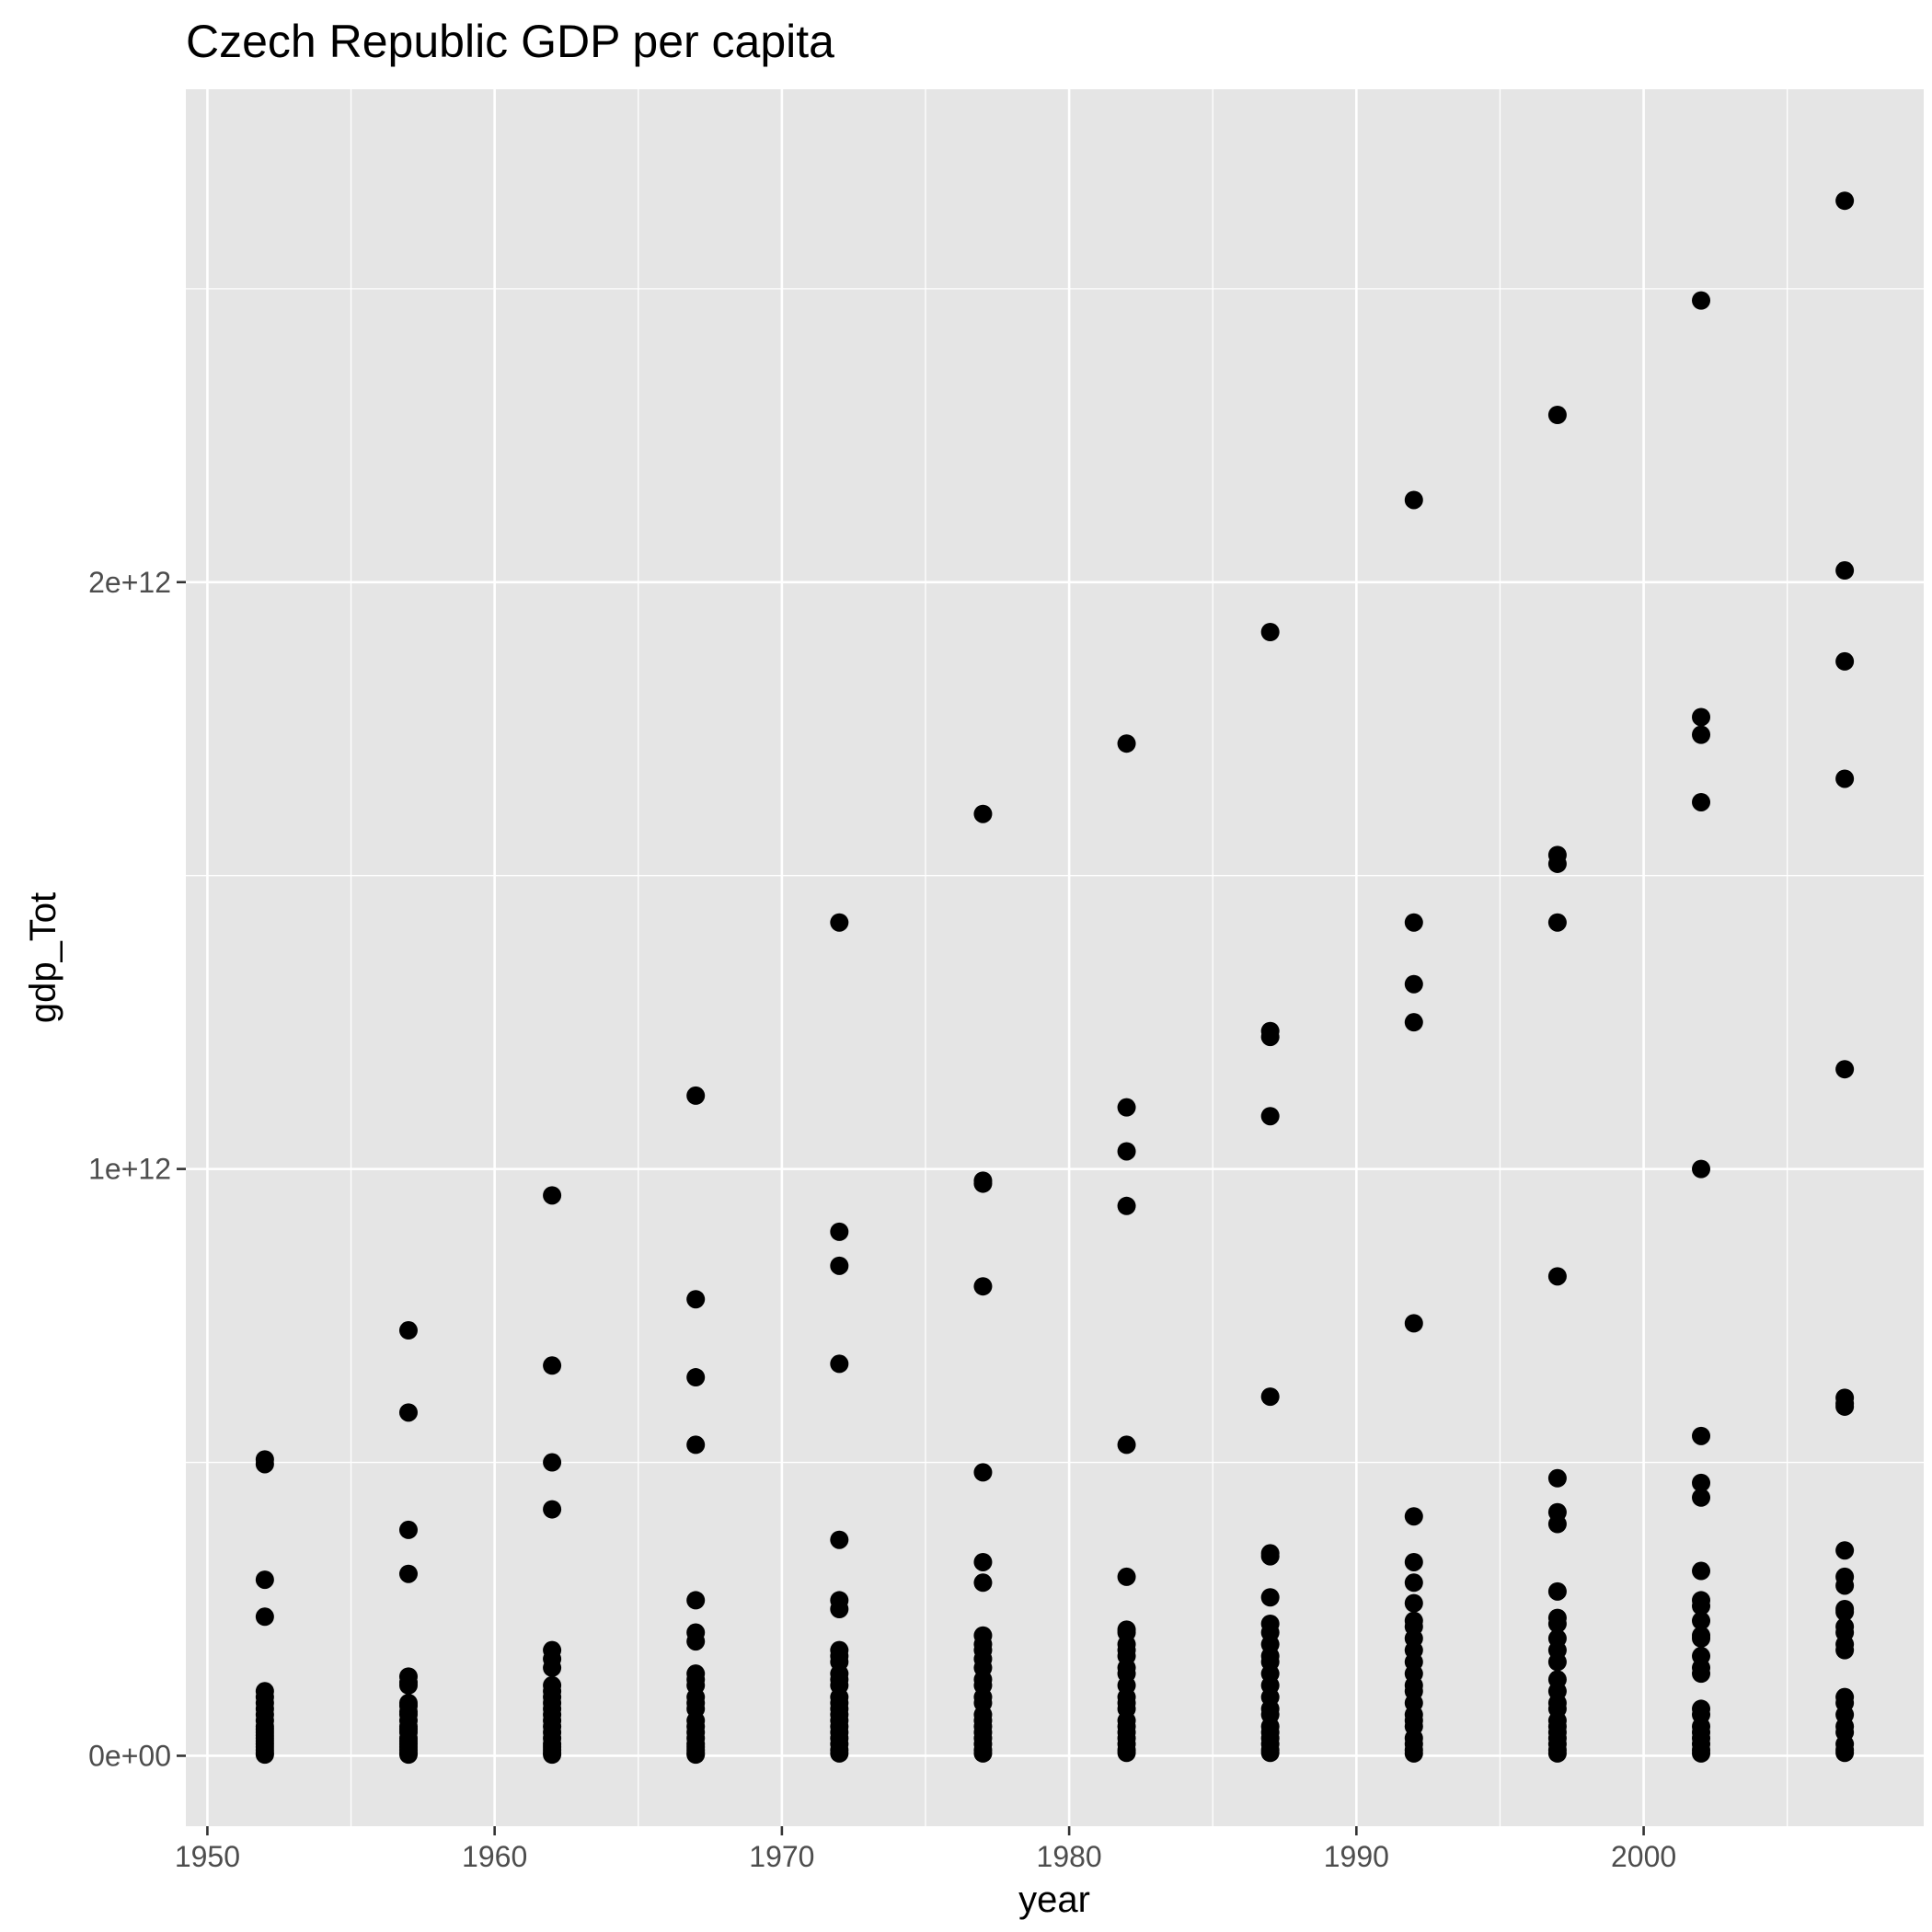  What do you see at coordinates (494, 1856) in the screenshot?
I see `x-tick-label: 1960` at bounding box center [494, 1856].